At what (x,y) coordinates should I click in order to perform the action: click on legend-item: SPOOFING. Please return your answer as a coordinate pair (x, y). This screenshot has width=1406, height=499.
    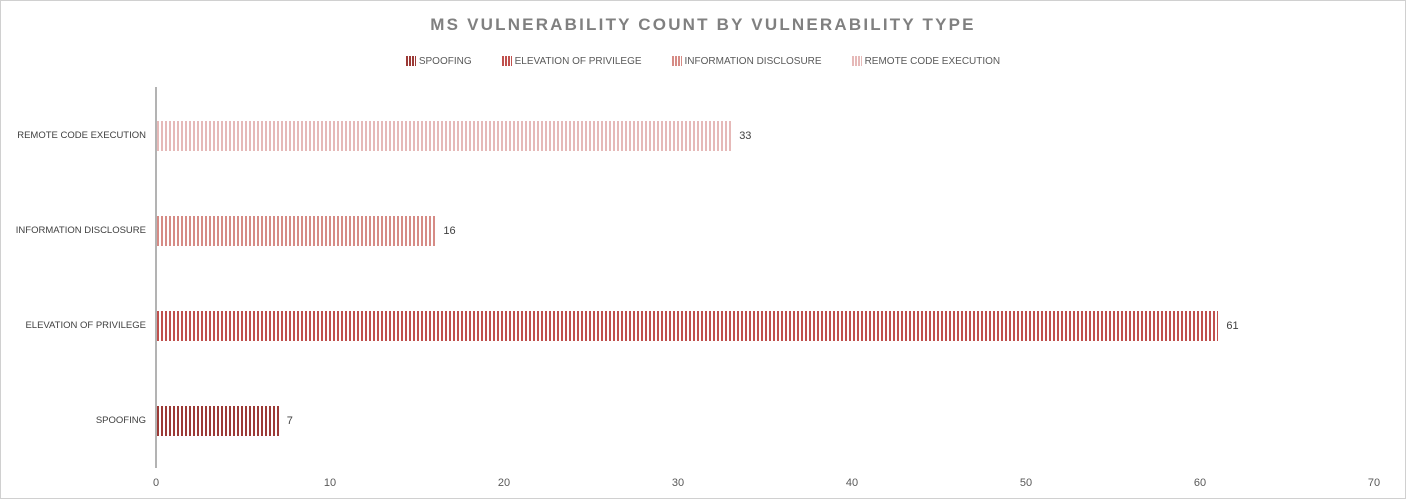
    Looking at the image, I should click on (438, 61).